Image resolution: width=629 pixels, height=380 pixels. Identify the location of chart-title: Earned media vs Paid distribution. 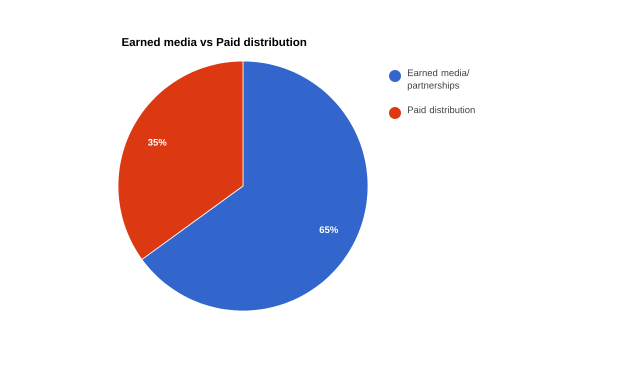
(214, 42).